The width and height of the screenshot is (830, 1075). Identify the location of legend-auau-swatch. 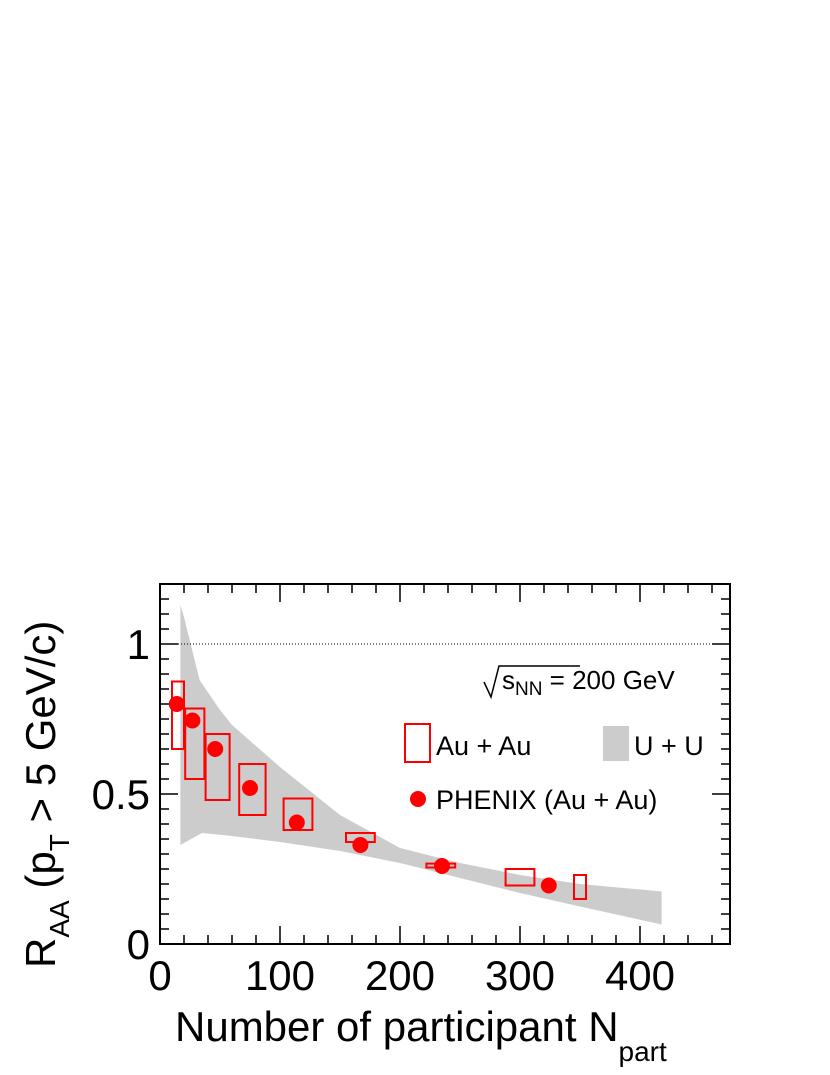
(417, 743).